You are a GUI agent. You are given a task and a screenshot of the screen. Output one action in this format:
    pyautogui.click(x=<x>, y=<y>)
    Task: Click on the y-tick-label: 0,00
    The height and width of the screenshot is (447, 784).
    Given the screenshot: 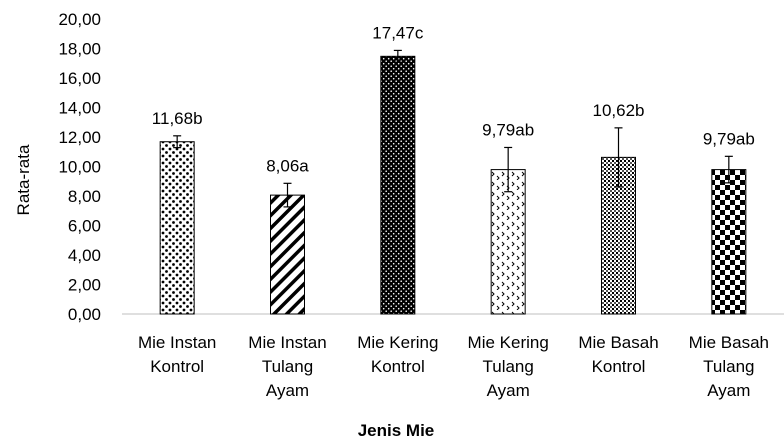 What is the action you would take?
    pyautogui.click(x=84, y=314)
    